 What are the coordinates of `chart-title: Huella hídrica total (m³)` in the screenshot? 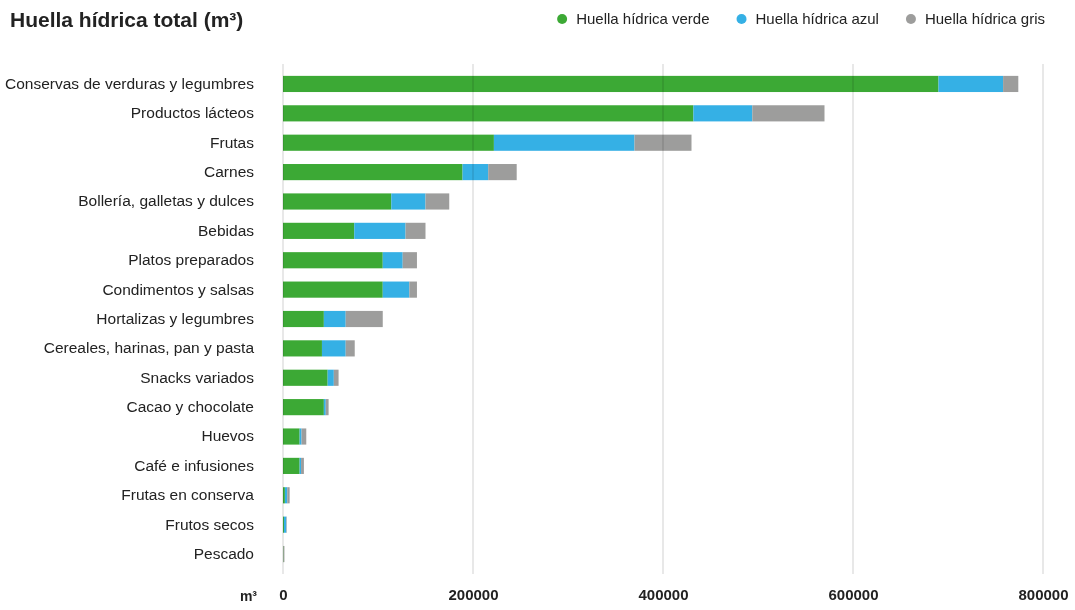 It's located at (127, 19).